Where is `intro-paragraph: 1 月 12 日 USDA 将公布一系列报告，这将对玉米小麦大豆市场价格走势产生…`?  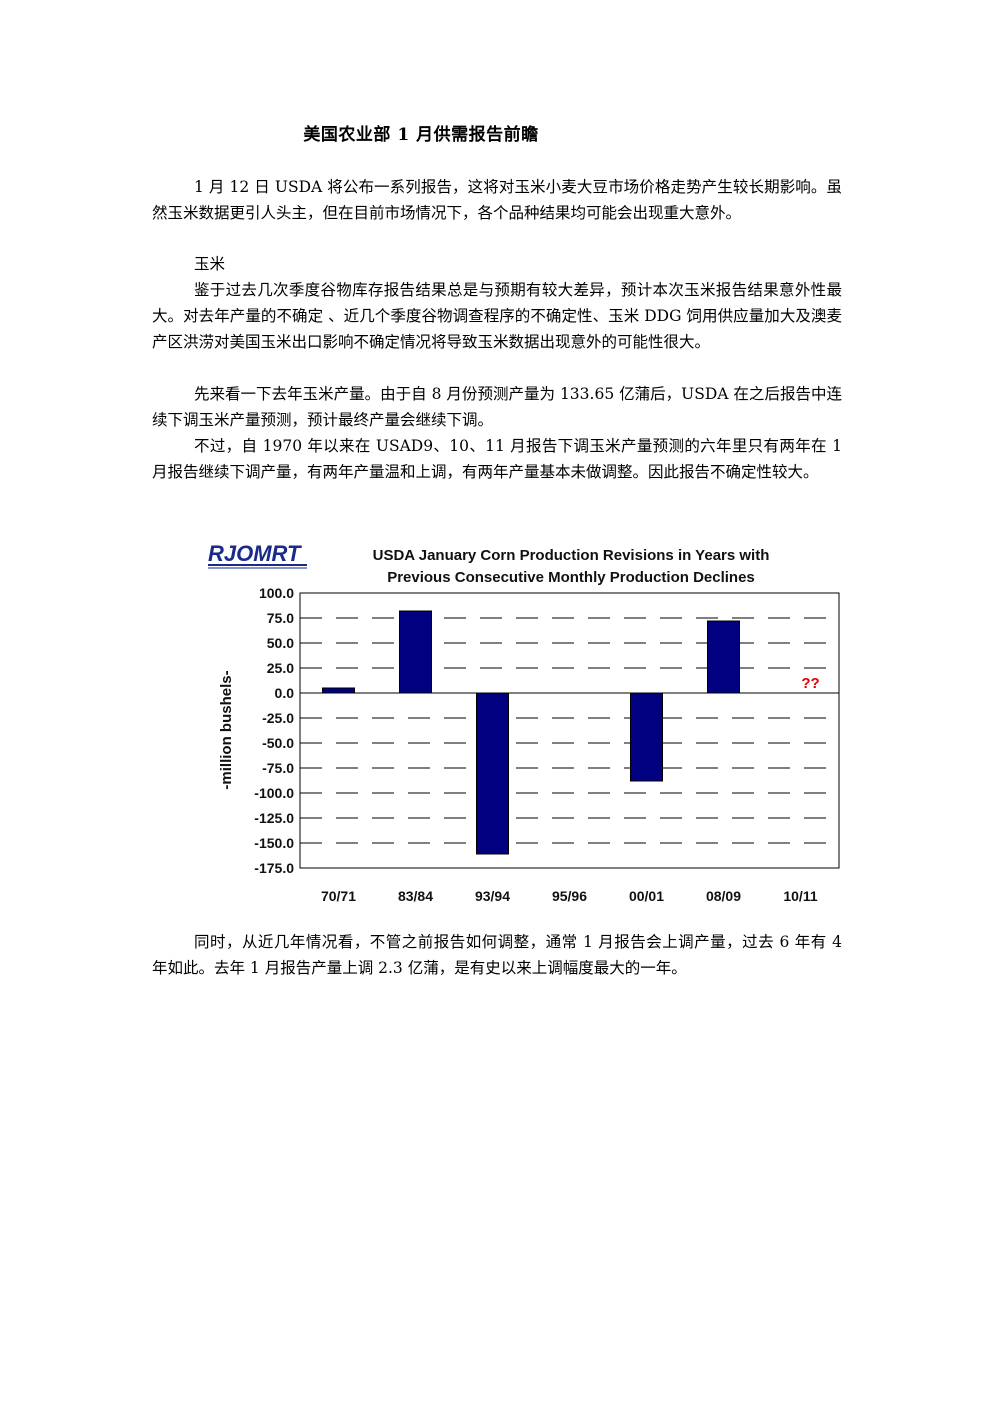 intro-paragraph: 1 月 12 日 USDA 将公布一系列报告，这将对玉米小麦大豆市场价格走势产生… is located at coordinates (497, 200).